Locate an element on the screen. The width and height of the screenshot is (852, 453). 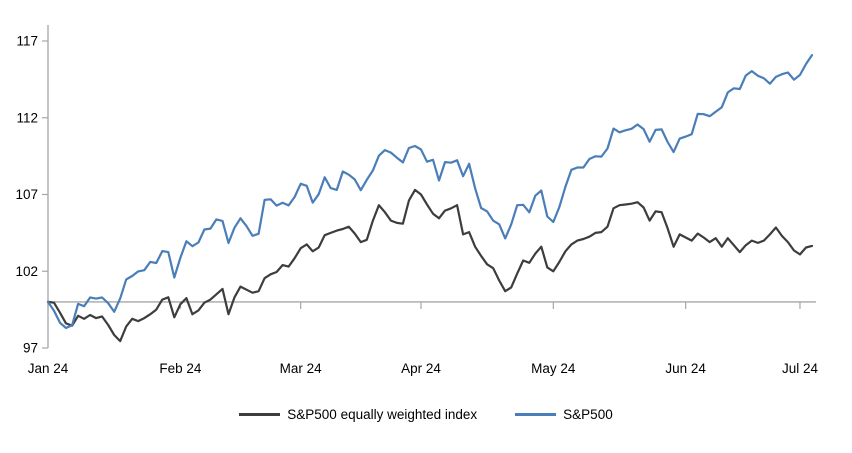
x-axis-label: Mar 24 is located at coordinates (301, 368).